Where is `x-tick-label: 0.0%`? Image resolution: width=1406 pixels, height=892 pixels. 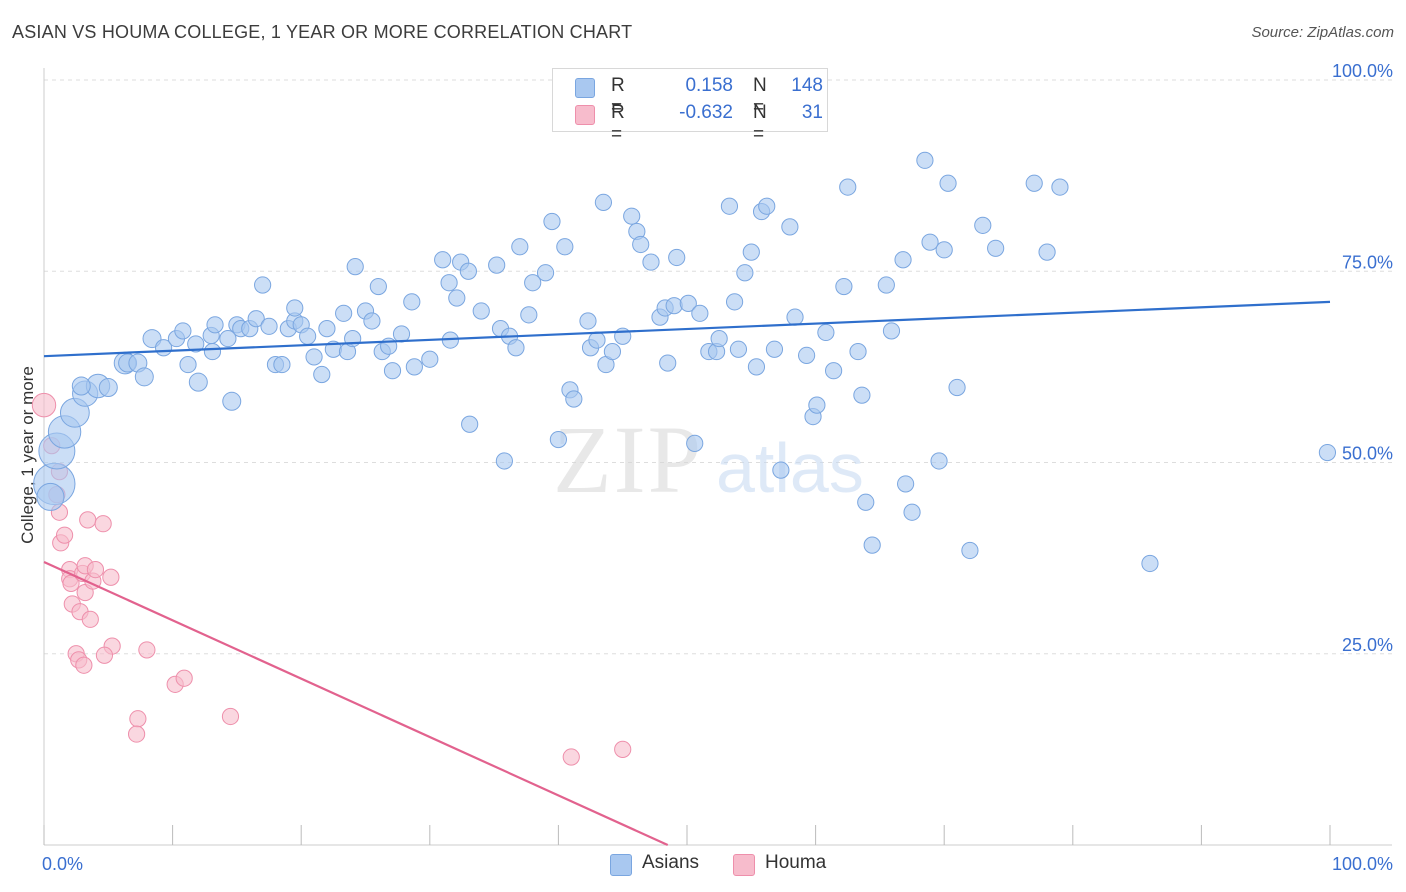 x-tick-label: 0.0% is located at coordinates (62, 864).